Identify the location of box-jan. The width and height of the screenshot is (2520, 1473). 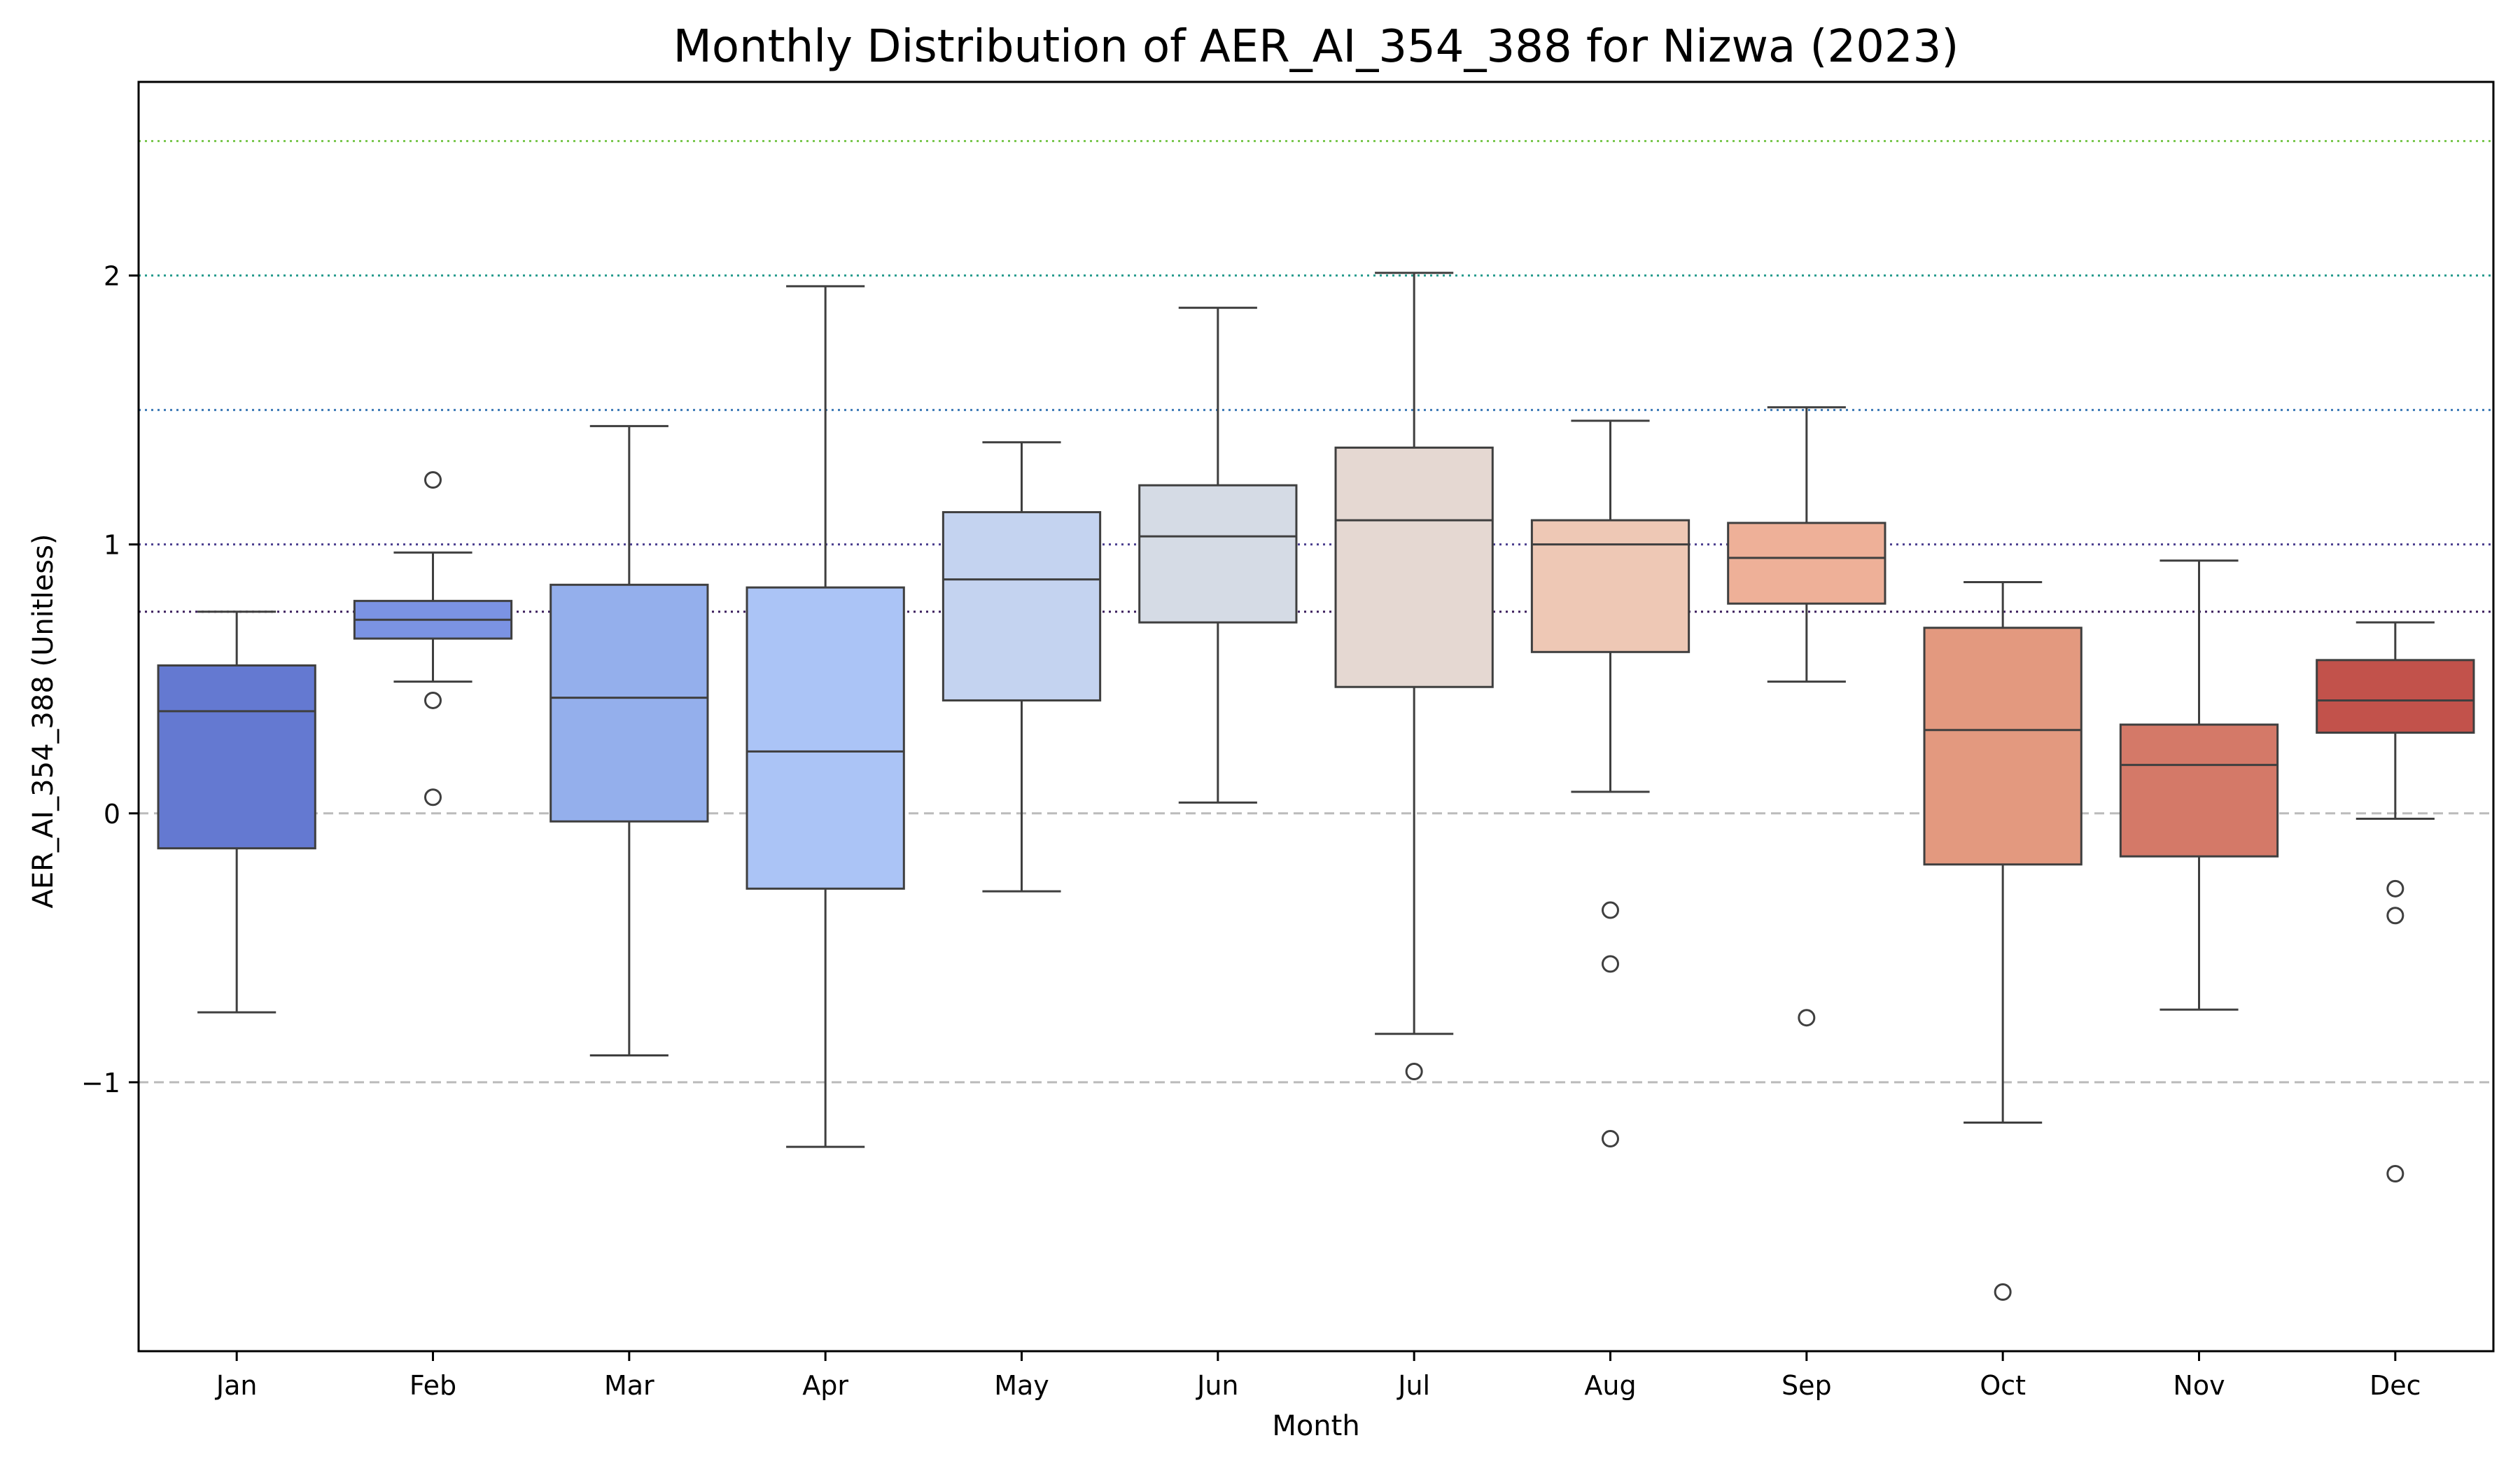
(236, 812).